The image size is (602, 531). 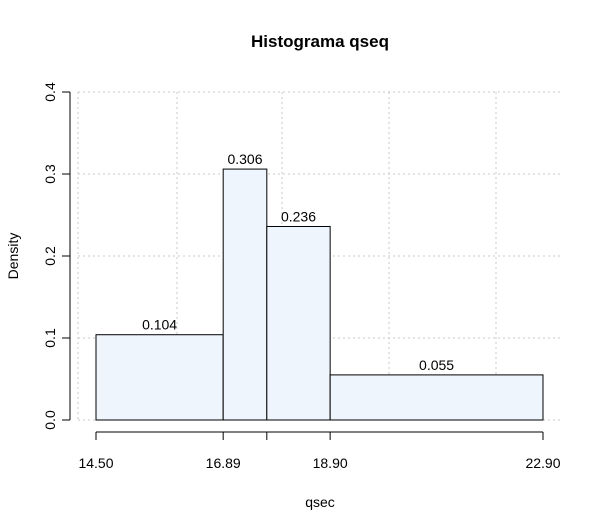 I want to click on bar-value-label: 0.104, so click(x=159, y=325).